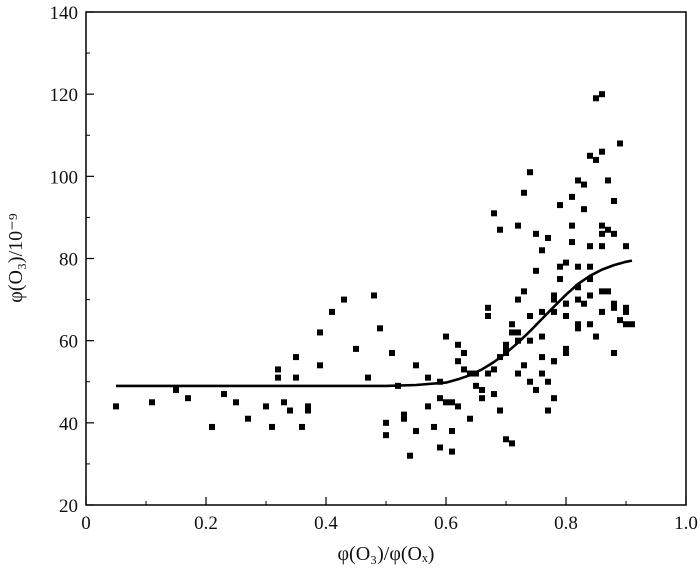 Image resolution: width=700 pixels, height=571 pixels. Describe the element at coordinates (68, 342) in the screenshot. I see `y-tick-label: 60` at that location.